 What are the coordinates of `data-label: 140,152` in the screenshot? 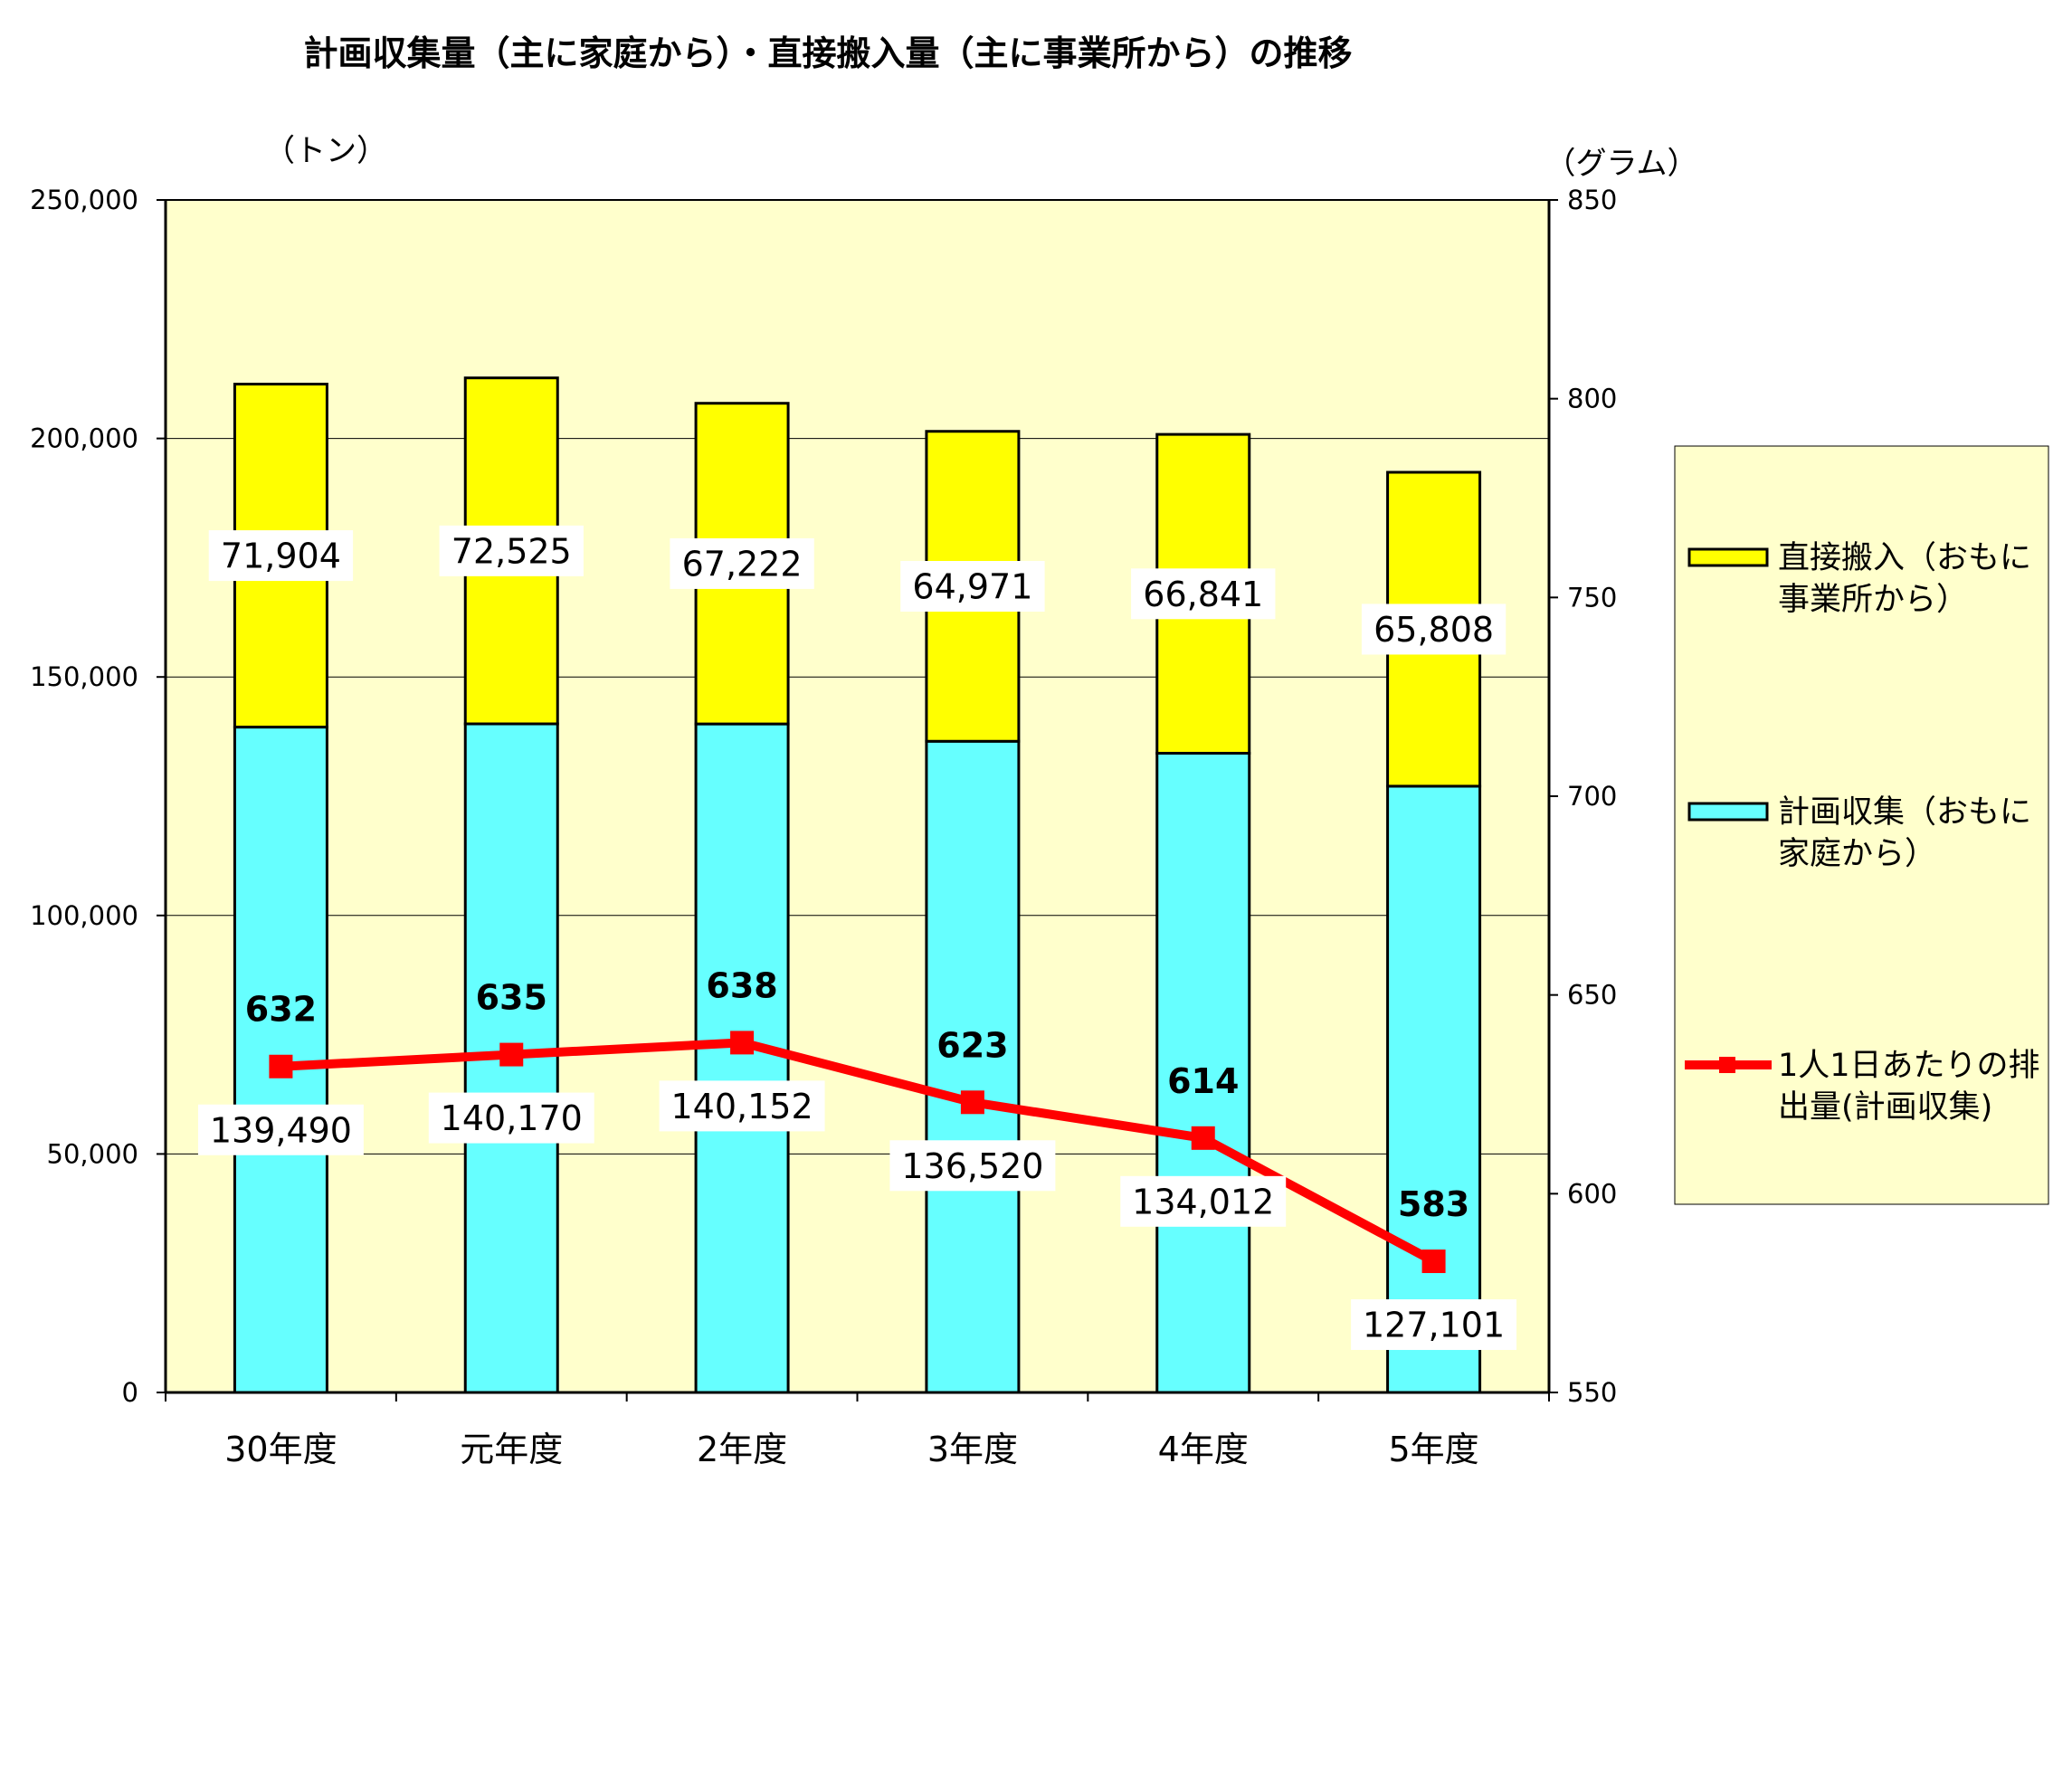 It's located at (742, 1106).